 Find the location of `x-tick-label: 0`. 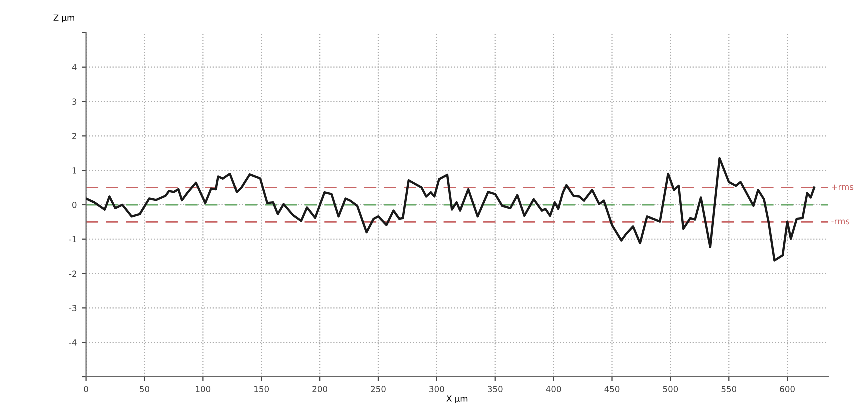

x-tick-label: 0 is located at coordinates (86, 389).